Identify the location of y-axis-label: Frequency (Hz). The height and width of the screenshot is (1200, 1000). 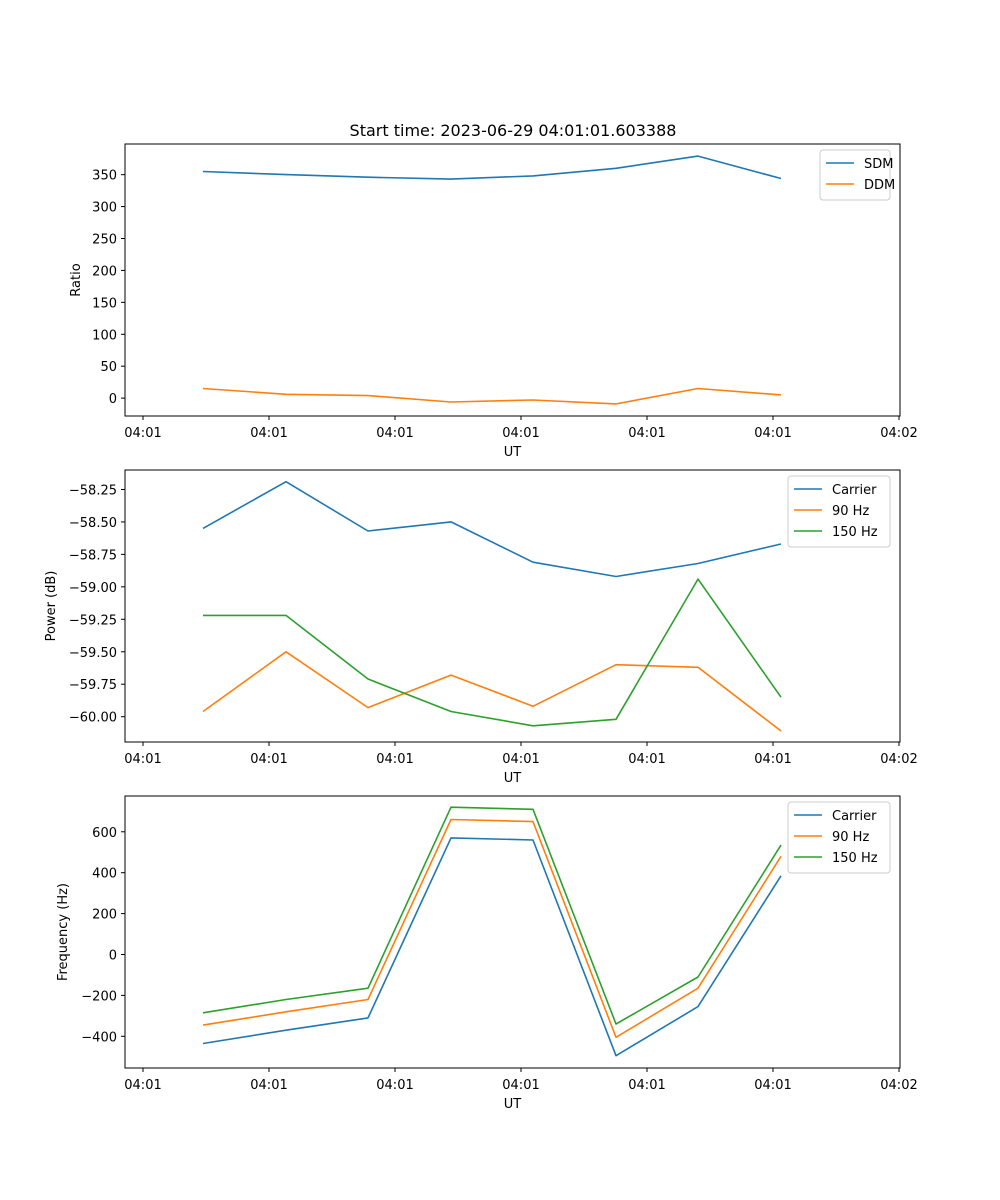
(63, 932).